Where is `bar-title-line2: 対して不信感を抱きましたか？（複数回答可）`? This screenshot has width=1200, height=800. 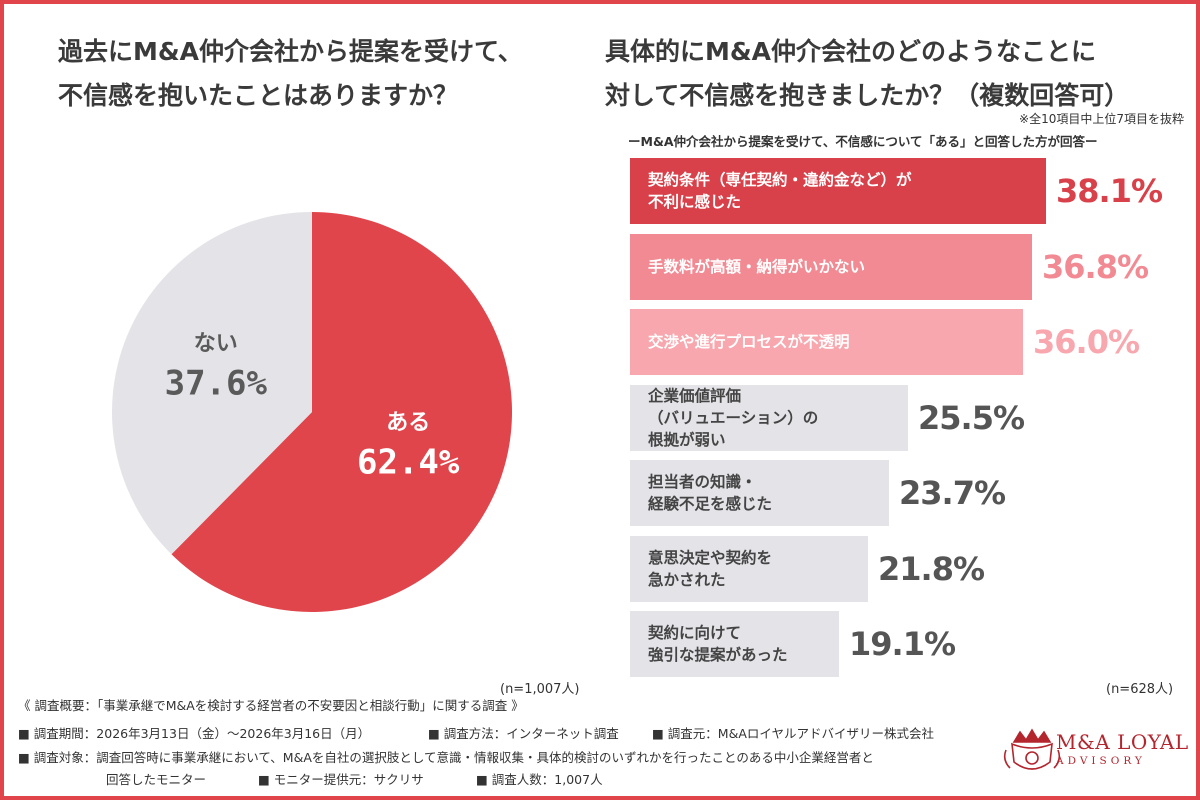 bar-title-line2: 対して不信感を抱きましたか？（複数回答可） is located at coordinates (867, 95).